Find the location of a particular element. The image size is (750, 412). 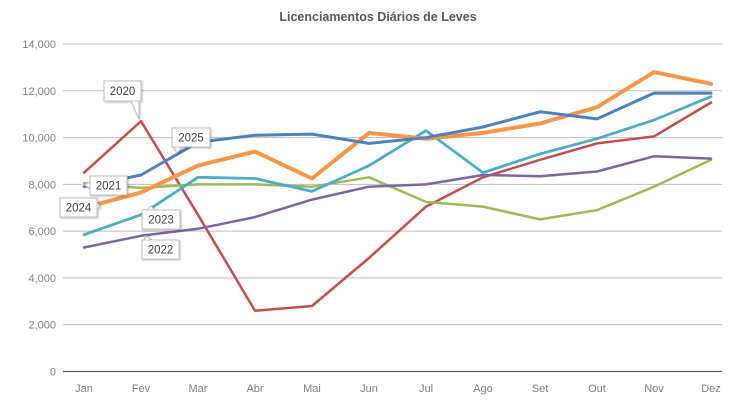

callout-label: 2022 is located at coordinates (161, 251).